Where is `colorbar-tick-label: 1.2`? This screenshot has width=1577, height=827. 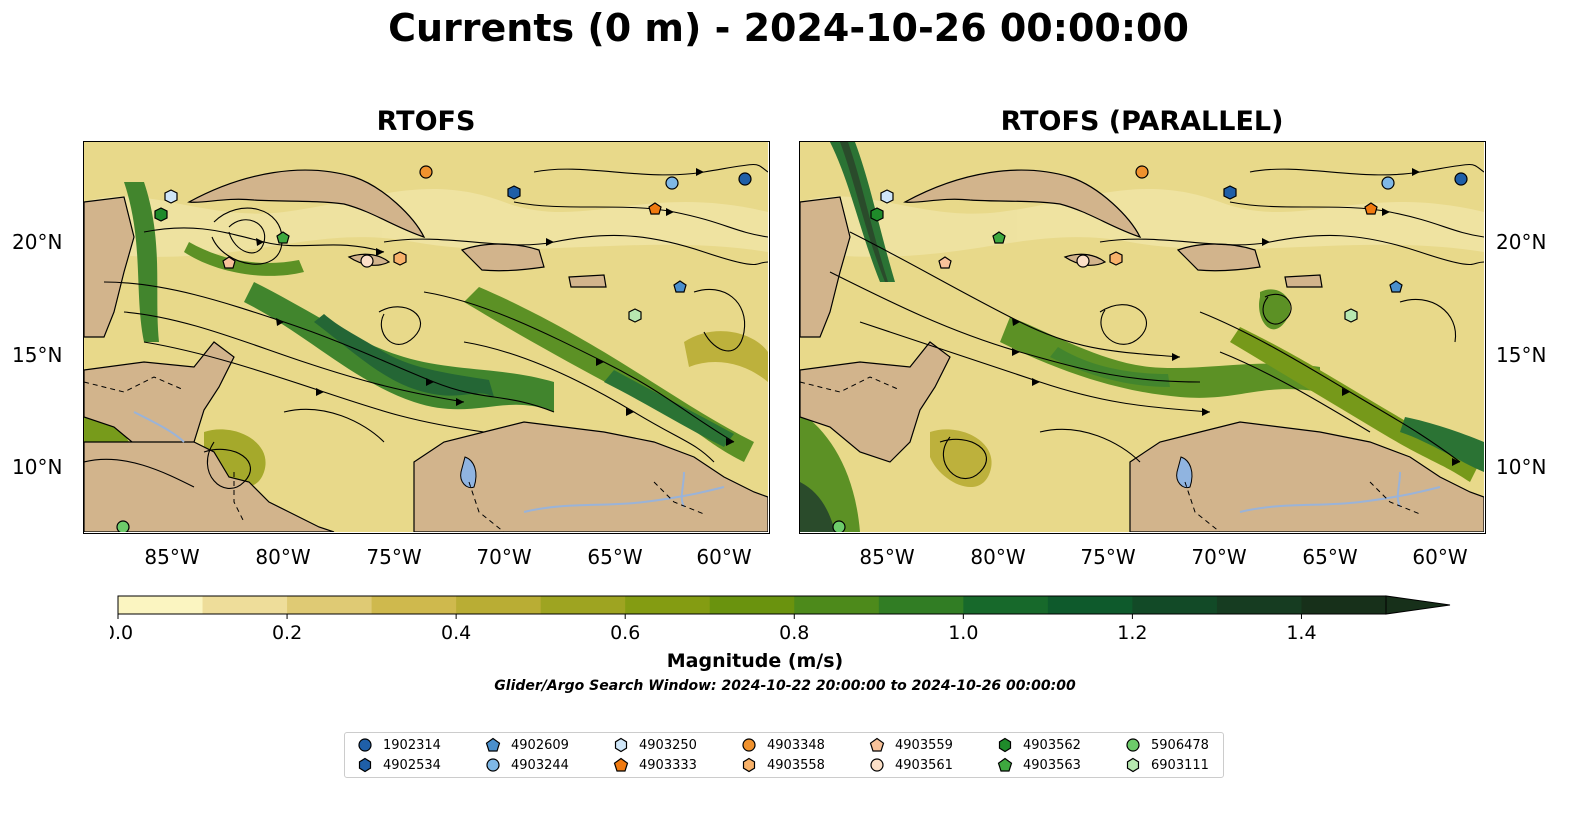 colorbar-tick-label: 1.2 is located at coordinates (1132, 633).